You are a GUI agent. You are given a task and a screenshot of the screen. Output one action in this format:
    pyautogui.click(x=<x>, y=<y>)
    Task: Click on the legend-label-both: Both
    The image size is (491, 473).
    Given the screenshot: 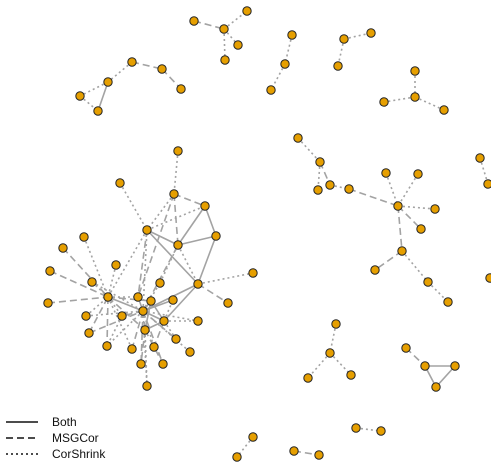 What is the action you would take?
    pyautogui.click(x=64, y=422)
    